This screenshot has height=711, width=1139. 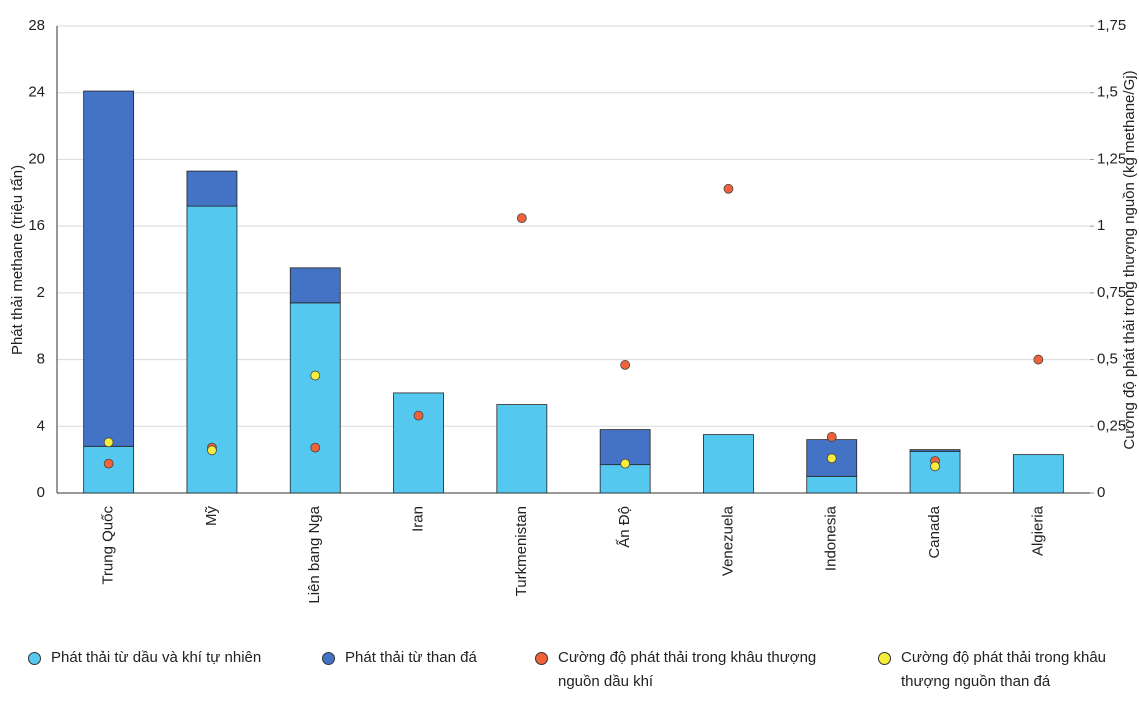 I want to click on y2-tick-label: 1,75, so click(x=1111, y=25).